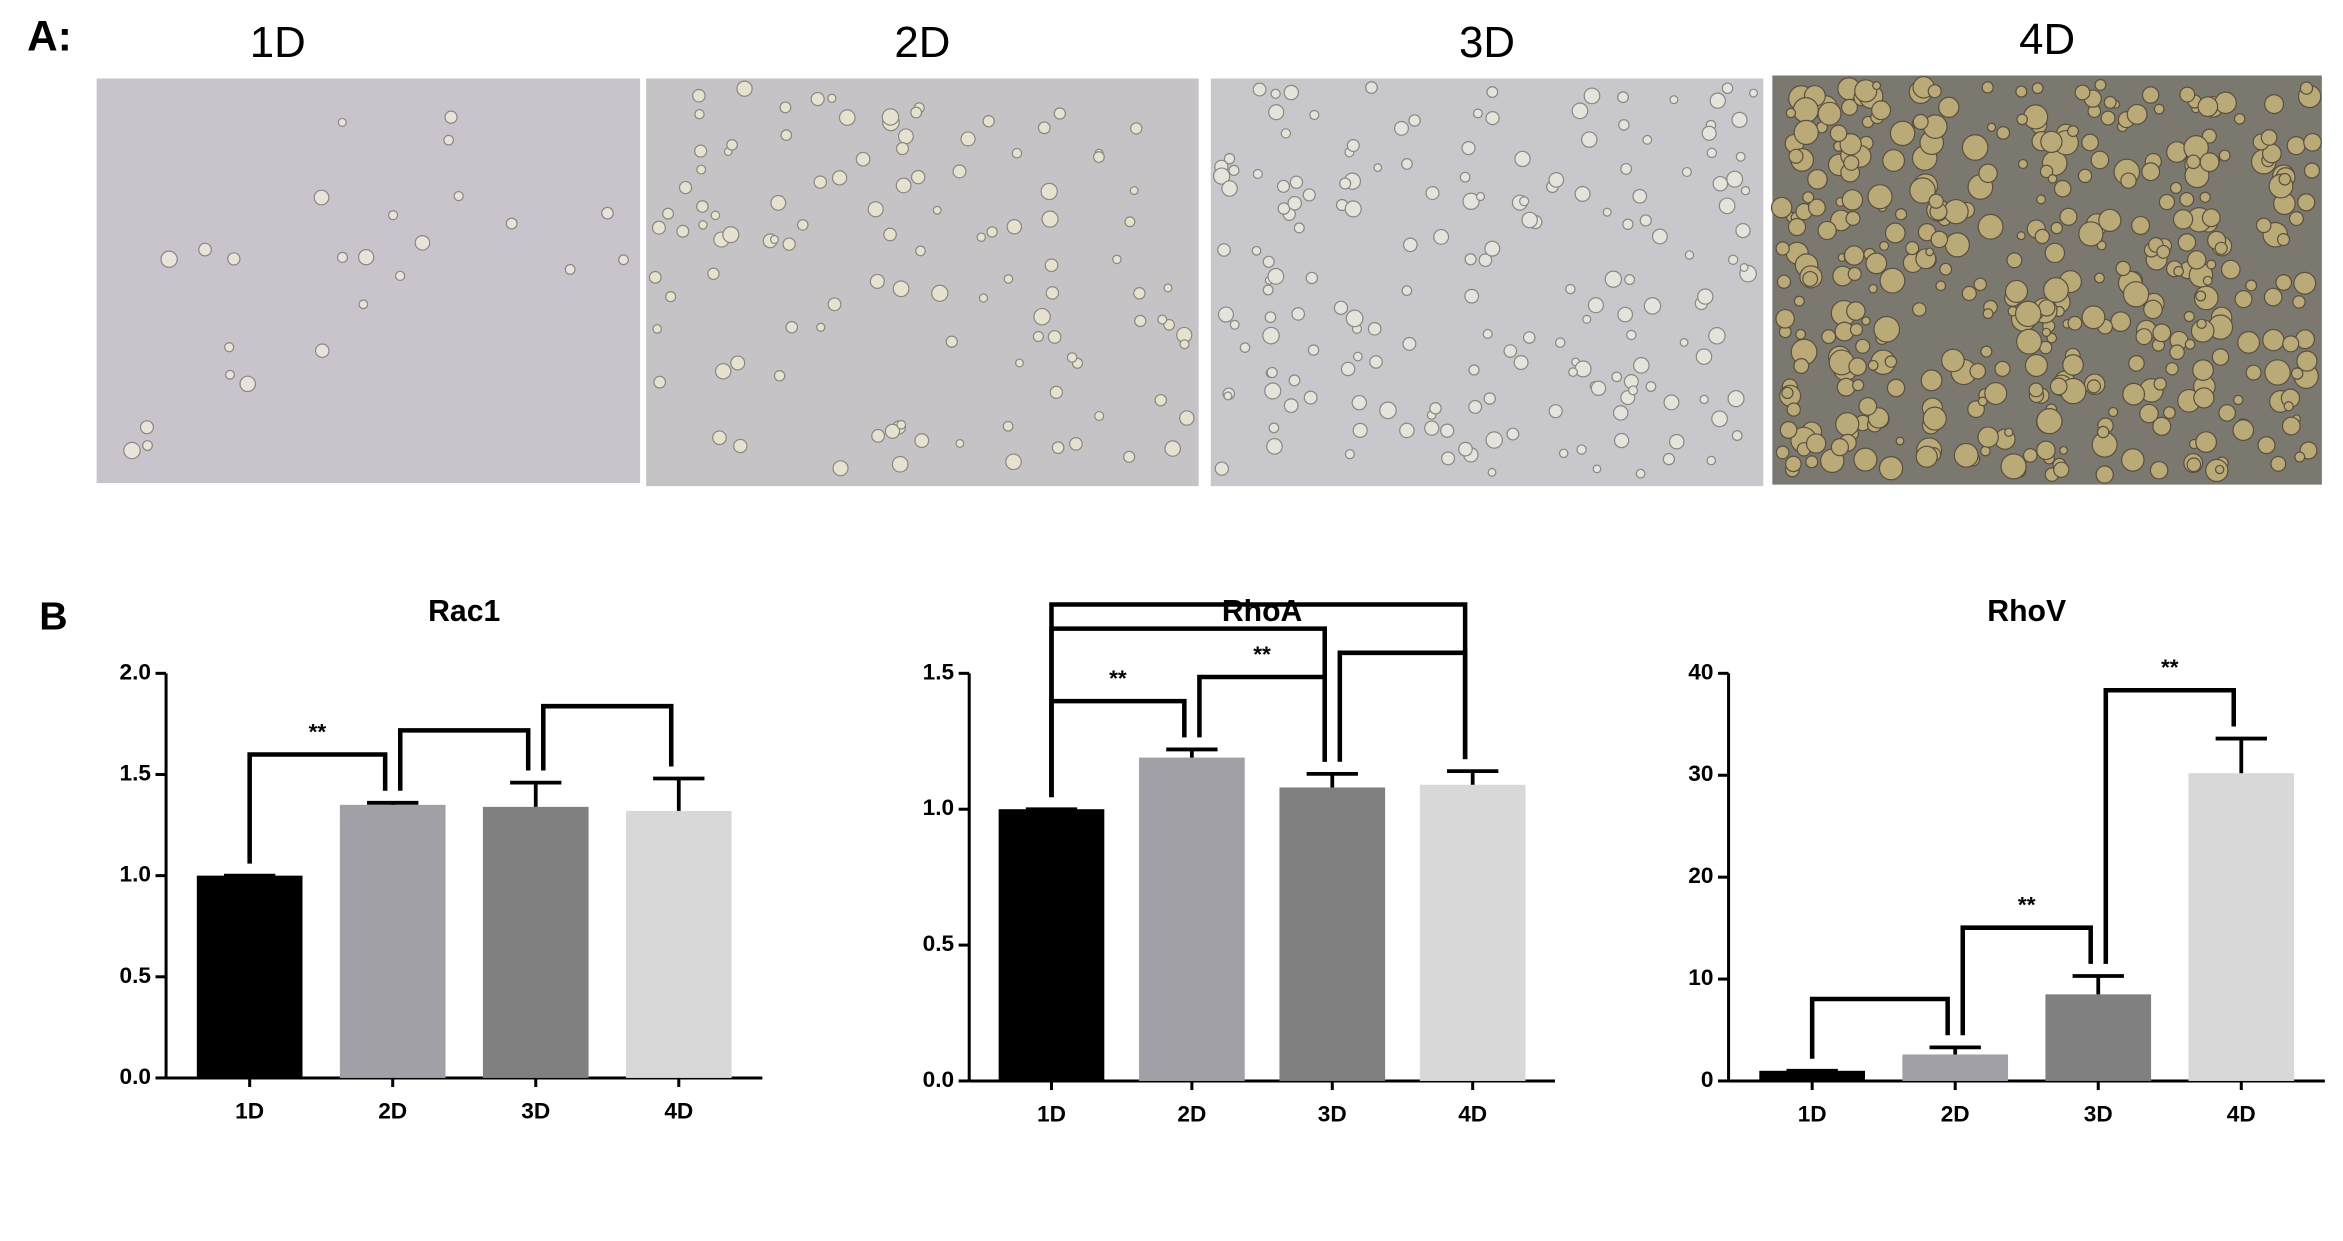  Describe the element at coordinates (922, 42) in the screenshot. I see `image-label: 2D` at that location.